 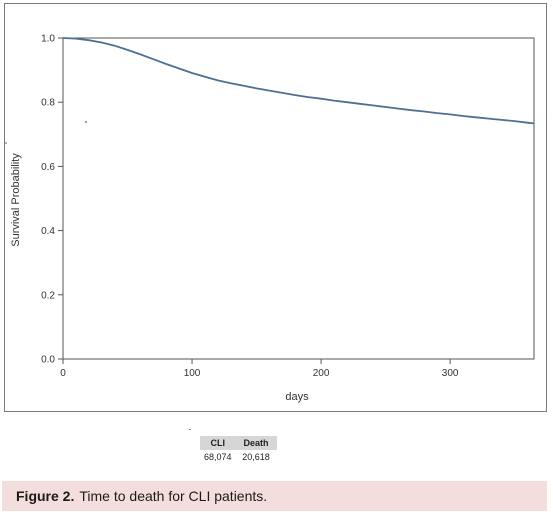 What do you see at coordinates (48, 295) in the screenshot?
I see `y-tick-label: 0.2` at bounding box center [48, 295].